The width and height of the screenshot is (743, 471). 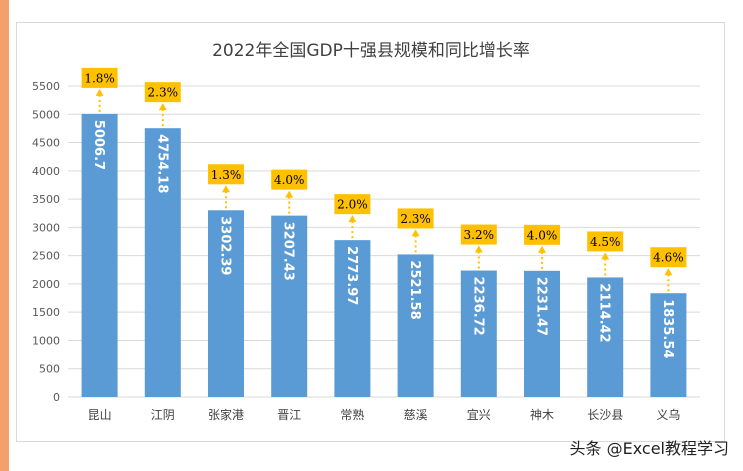 What do you see at coordinates (161, 163) in the screenshot?
I see `bar-value-label: 4754.18` at bounding box center [161, 163].